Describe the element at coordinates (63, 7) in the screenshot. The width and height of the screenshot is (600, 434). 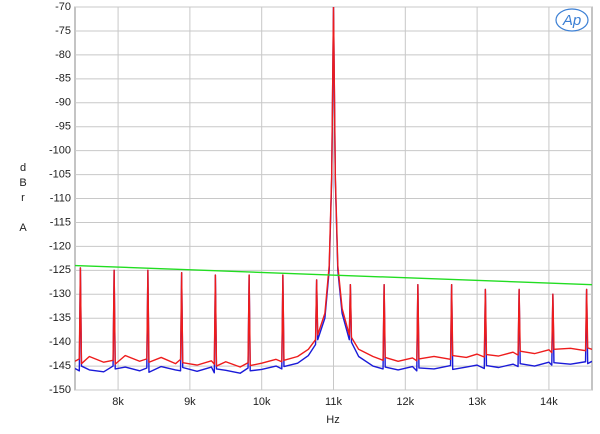
I see `y-tick-label: -70` at that location.